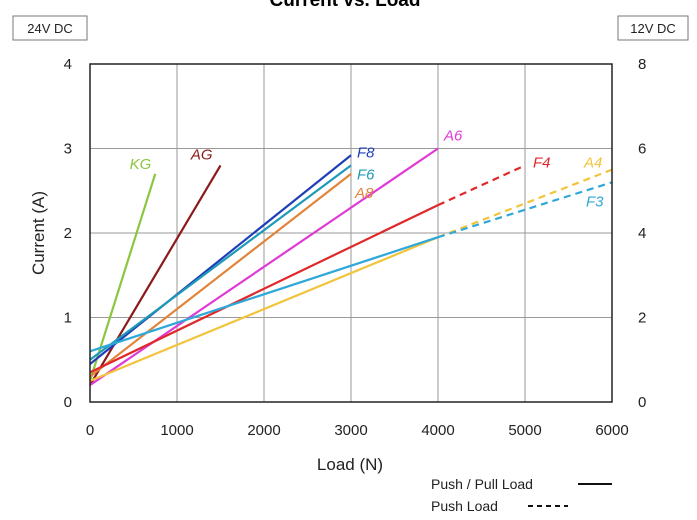  I want to click on x-tick-label: 0, so click(90, 430).